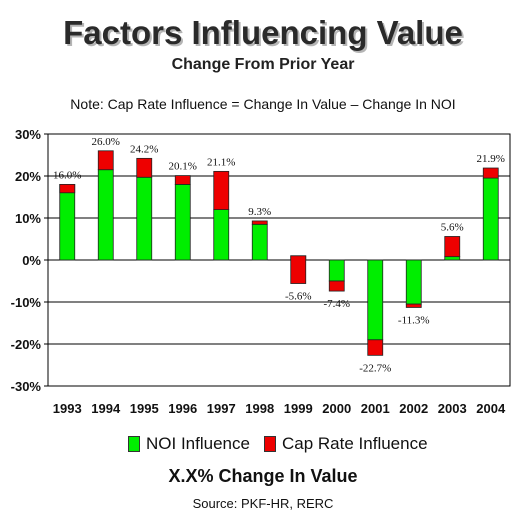  What do you see at coordinates (413, 408) in the screenshot?
I see `x-tick-label: 2002` at bounding box center [413, 408].